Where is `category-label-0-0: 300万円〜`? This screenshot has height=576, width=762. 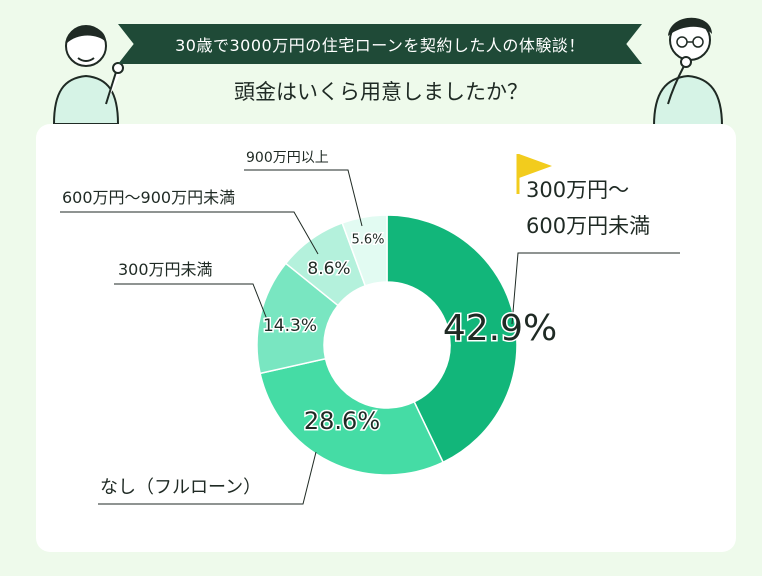 category-label-0-0: 300万円〜 is located at coordinates (577, 190).